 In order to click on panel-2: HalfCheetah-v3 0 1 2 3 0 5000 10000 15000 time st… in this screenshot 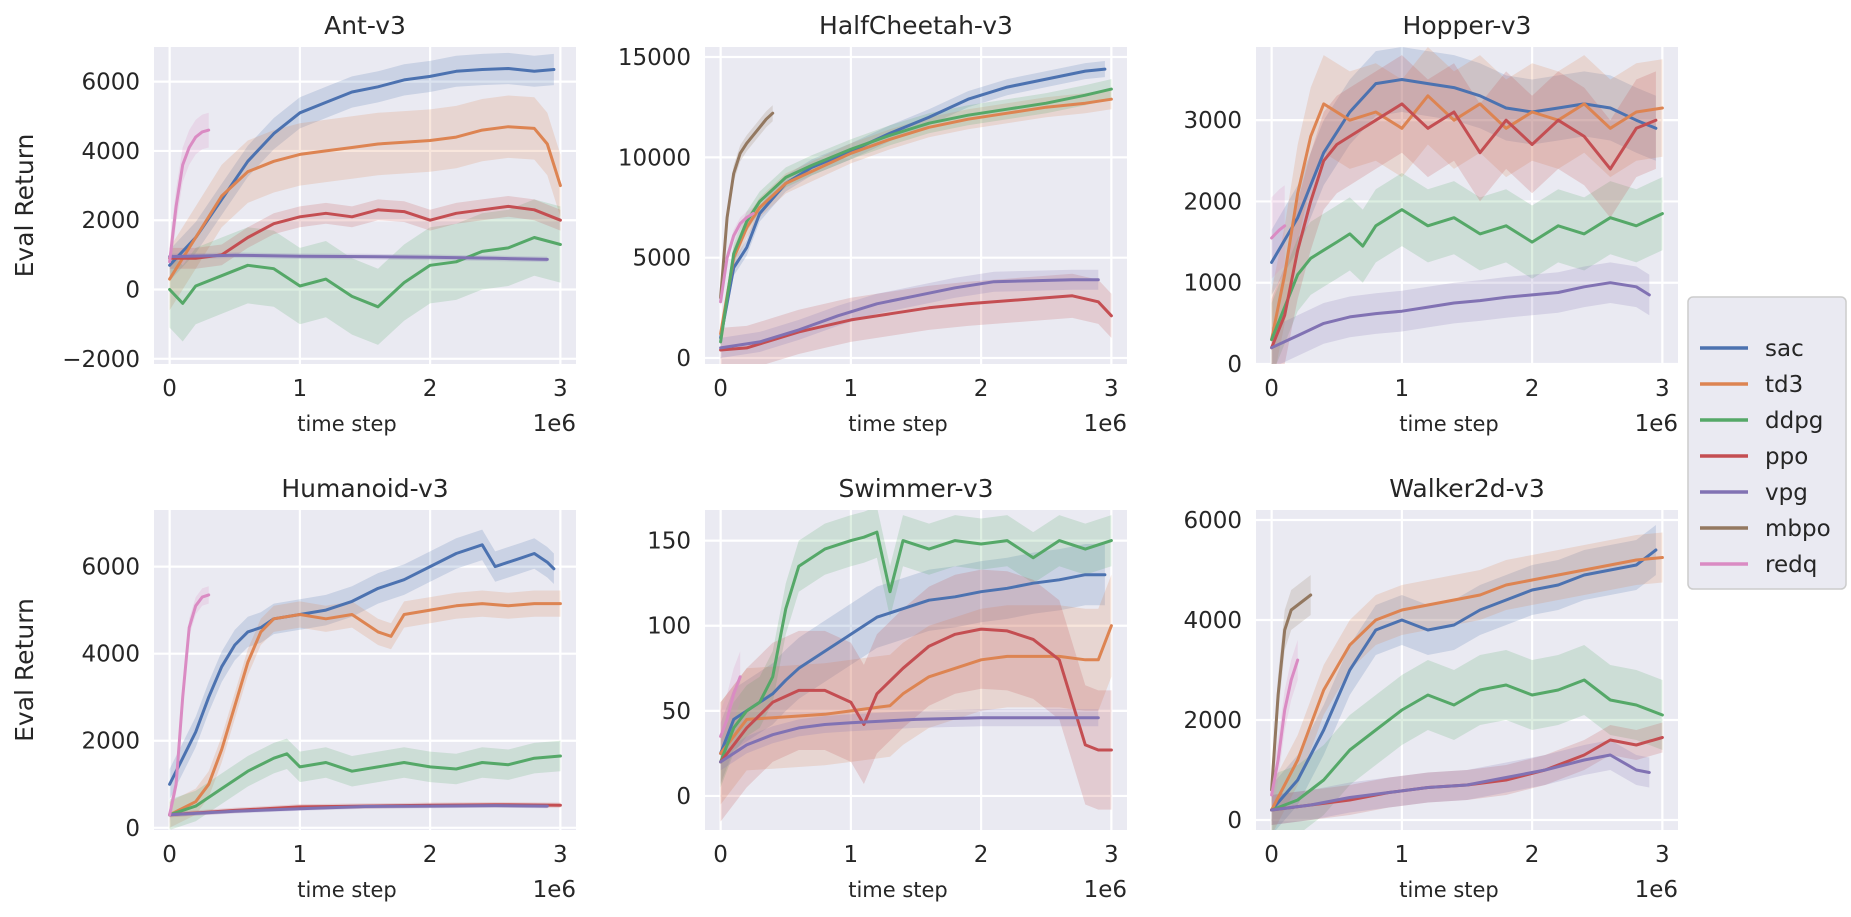, I will do `click(872, 224)`.